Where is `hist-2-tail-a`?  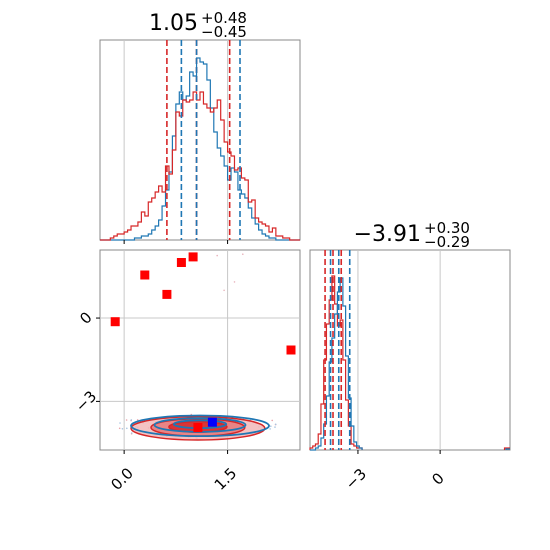
hist-2-tail-a is located at coordinates (506, 448).